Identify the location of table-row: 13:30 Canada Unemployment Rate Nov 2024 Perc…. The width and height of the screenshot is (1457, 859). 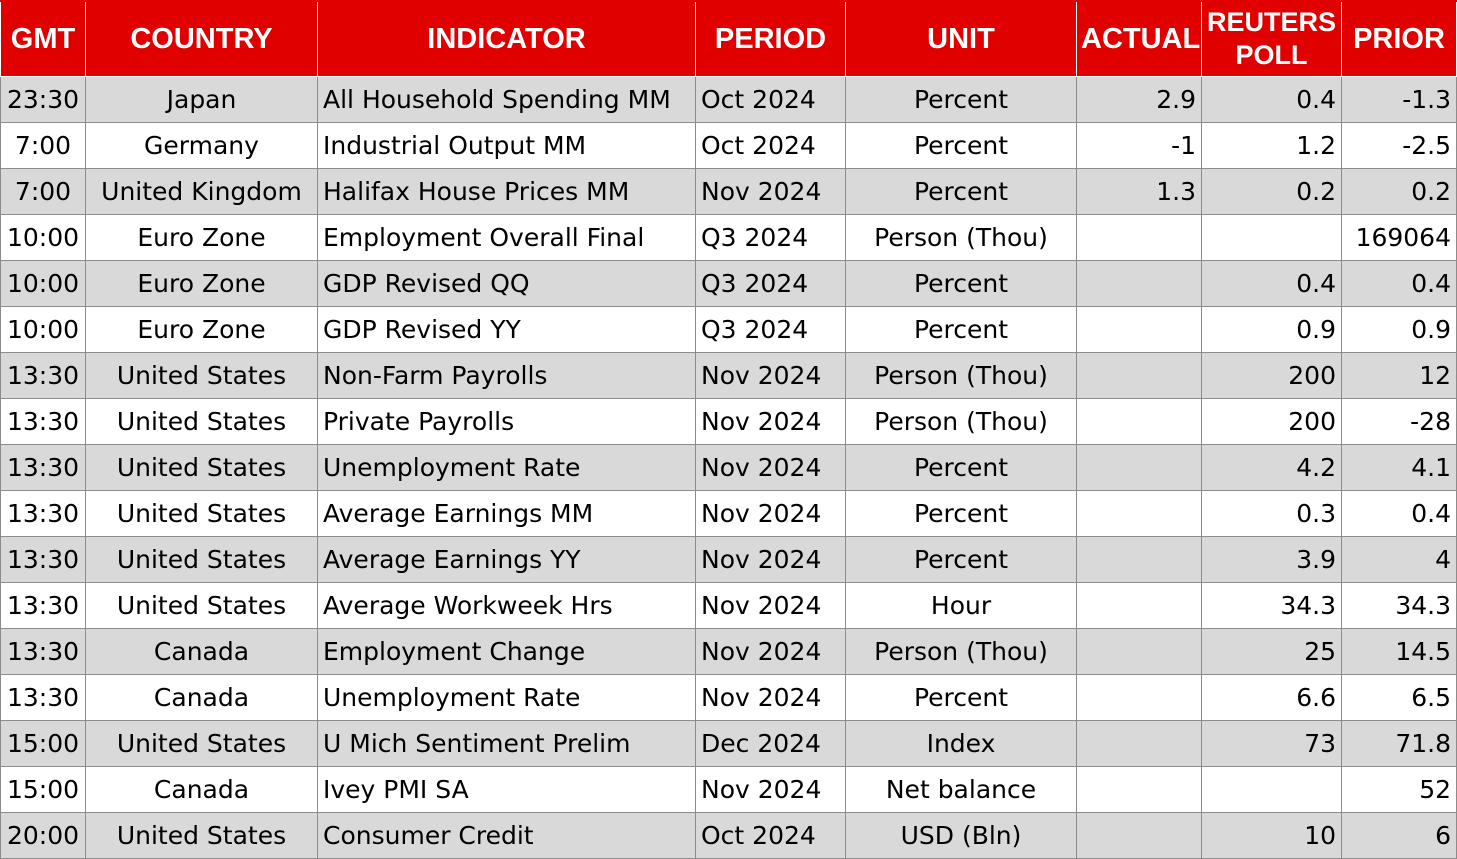
(728, 697).